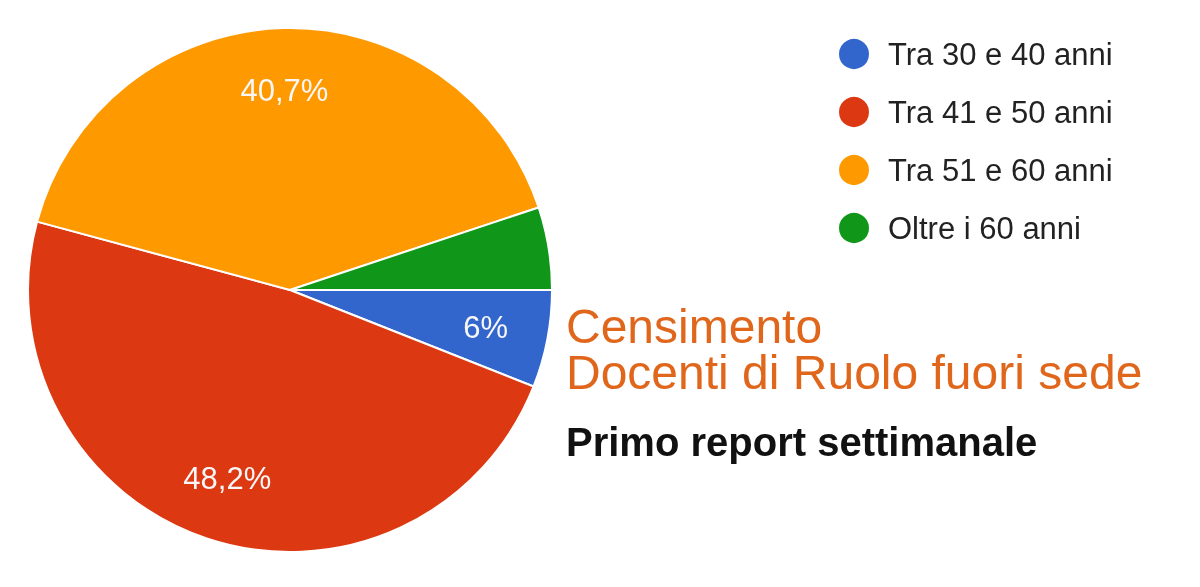 Image resolution: width=1200 pixels, height=587 pixels. Describe the element at coordinates (802, 442) in the screenshot. I see `text: Primo report settimanale` at that location.